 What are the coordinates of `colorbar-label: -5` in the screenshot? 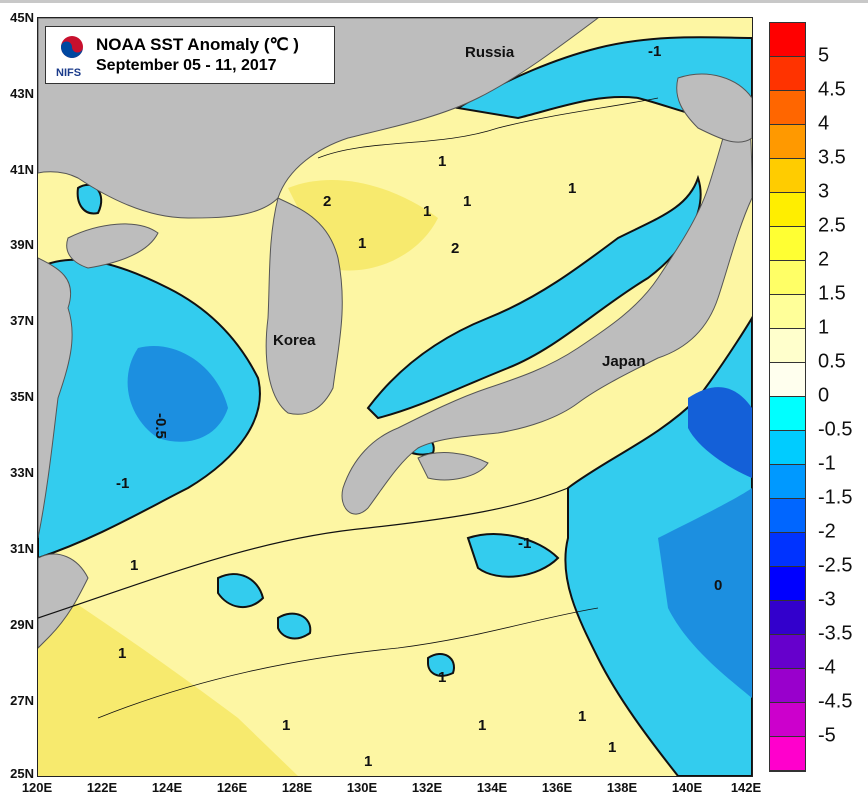 It's located at (827, 735).